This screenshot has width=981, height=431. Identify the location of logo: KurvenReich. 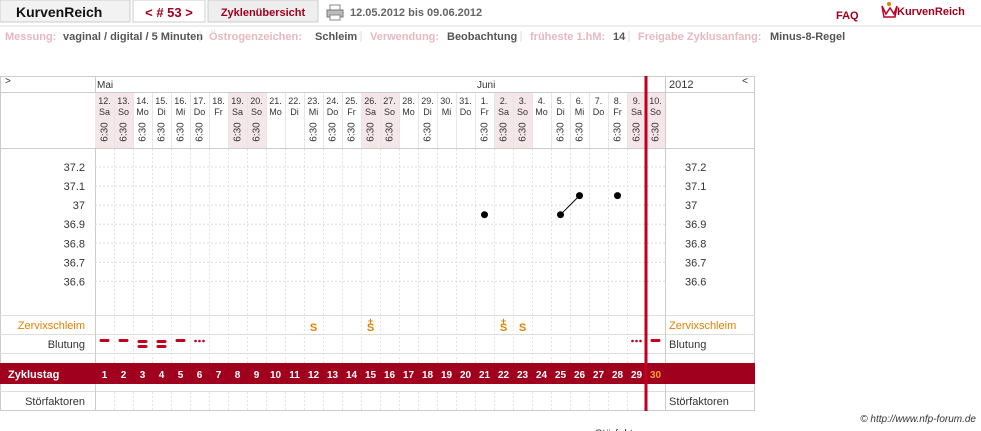
(931, 12).